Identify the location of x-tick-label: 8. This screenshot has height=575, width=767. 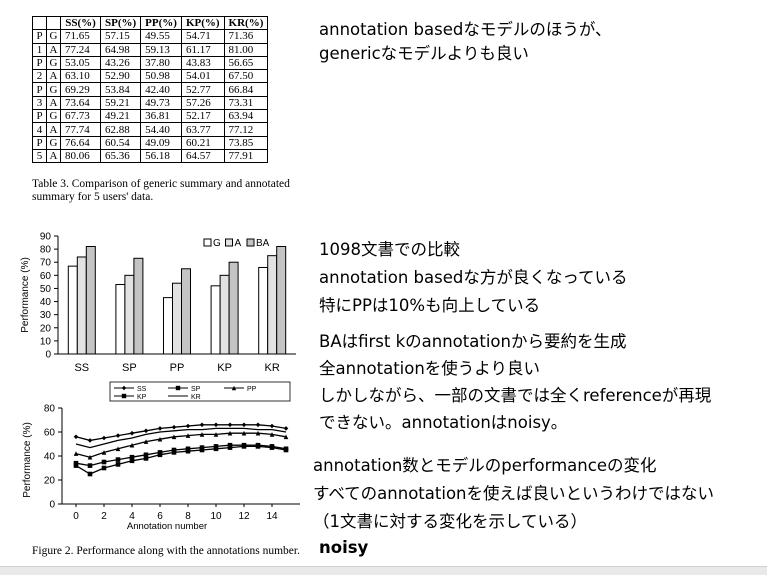
(188, 516).